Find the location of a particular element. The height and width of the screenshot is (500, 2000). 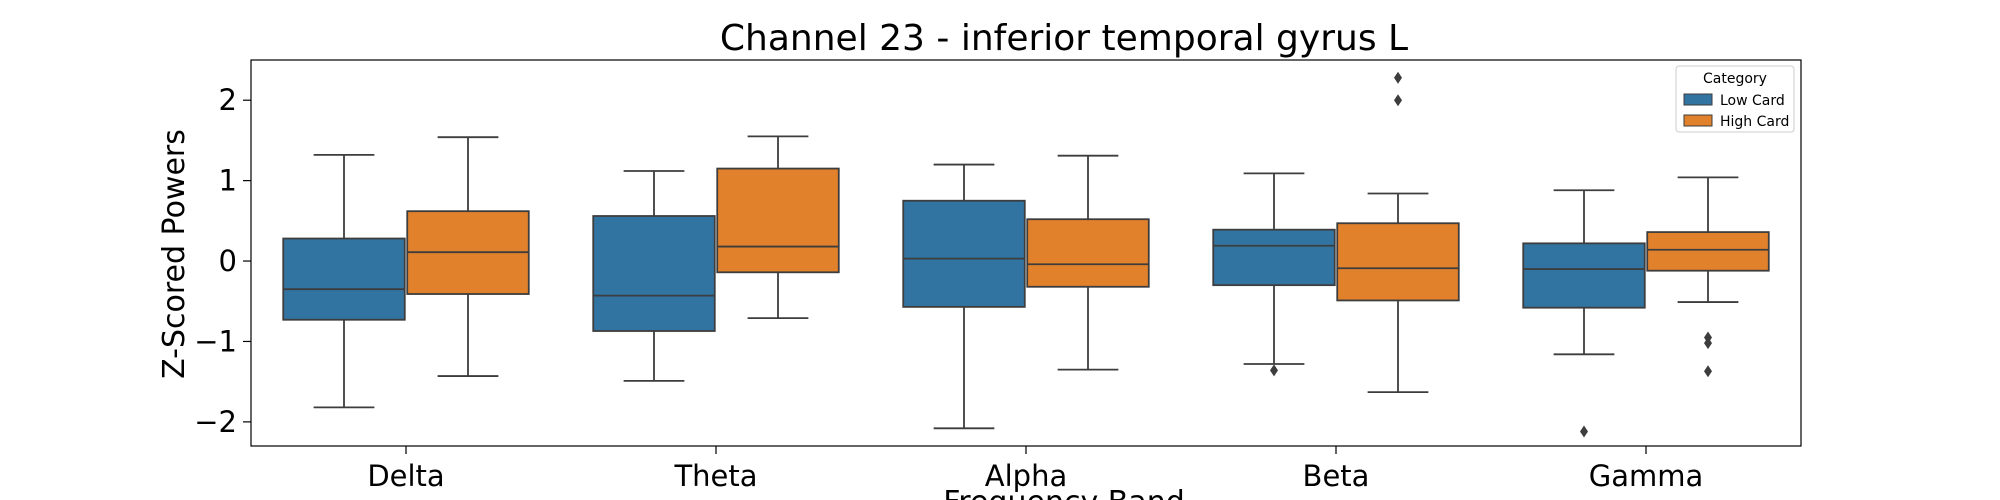

box-low-card-theta is located at coordinates (654, 276).